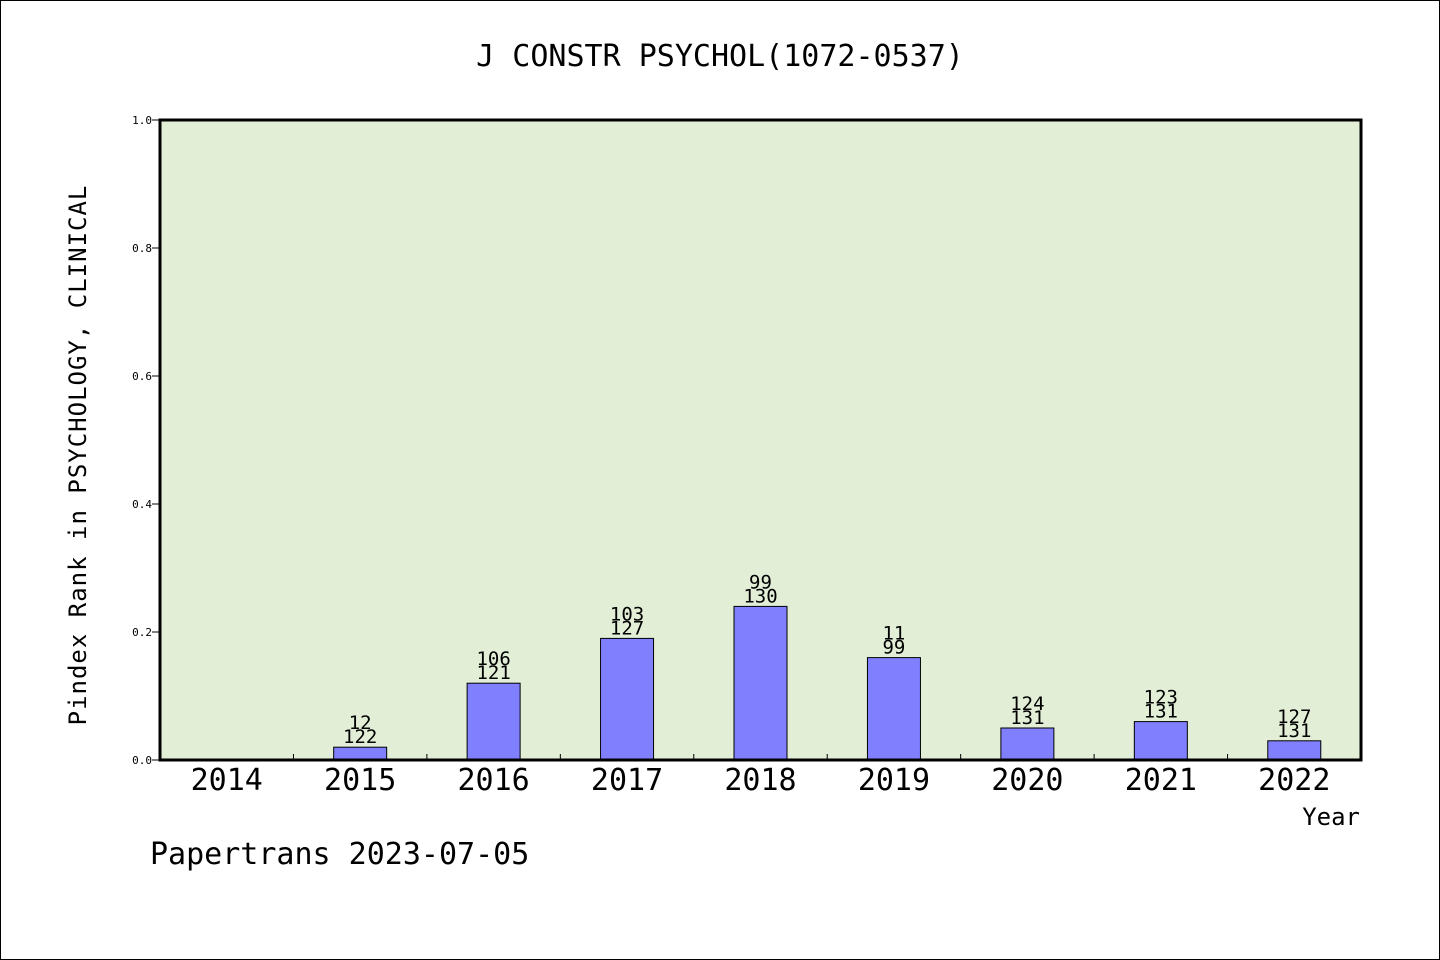 The height and width of the screenshot is (960, 1440). I want to click on rank-label: 103, so click(627, 614).